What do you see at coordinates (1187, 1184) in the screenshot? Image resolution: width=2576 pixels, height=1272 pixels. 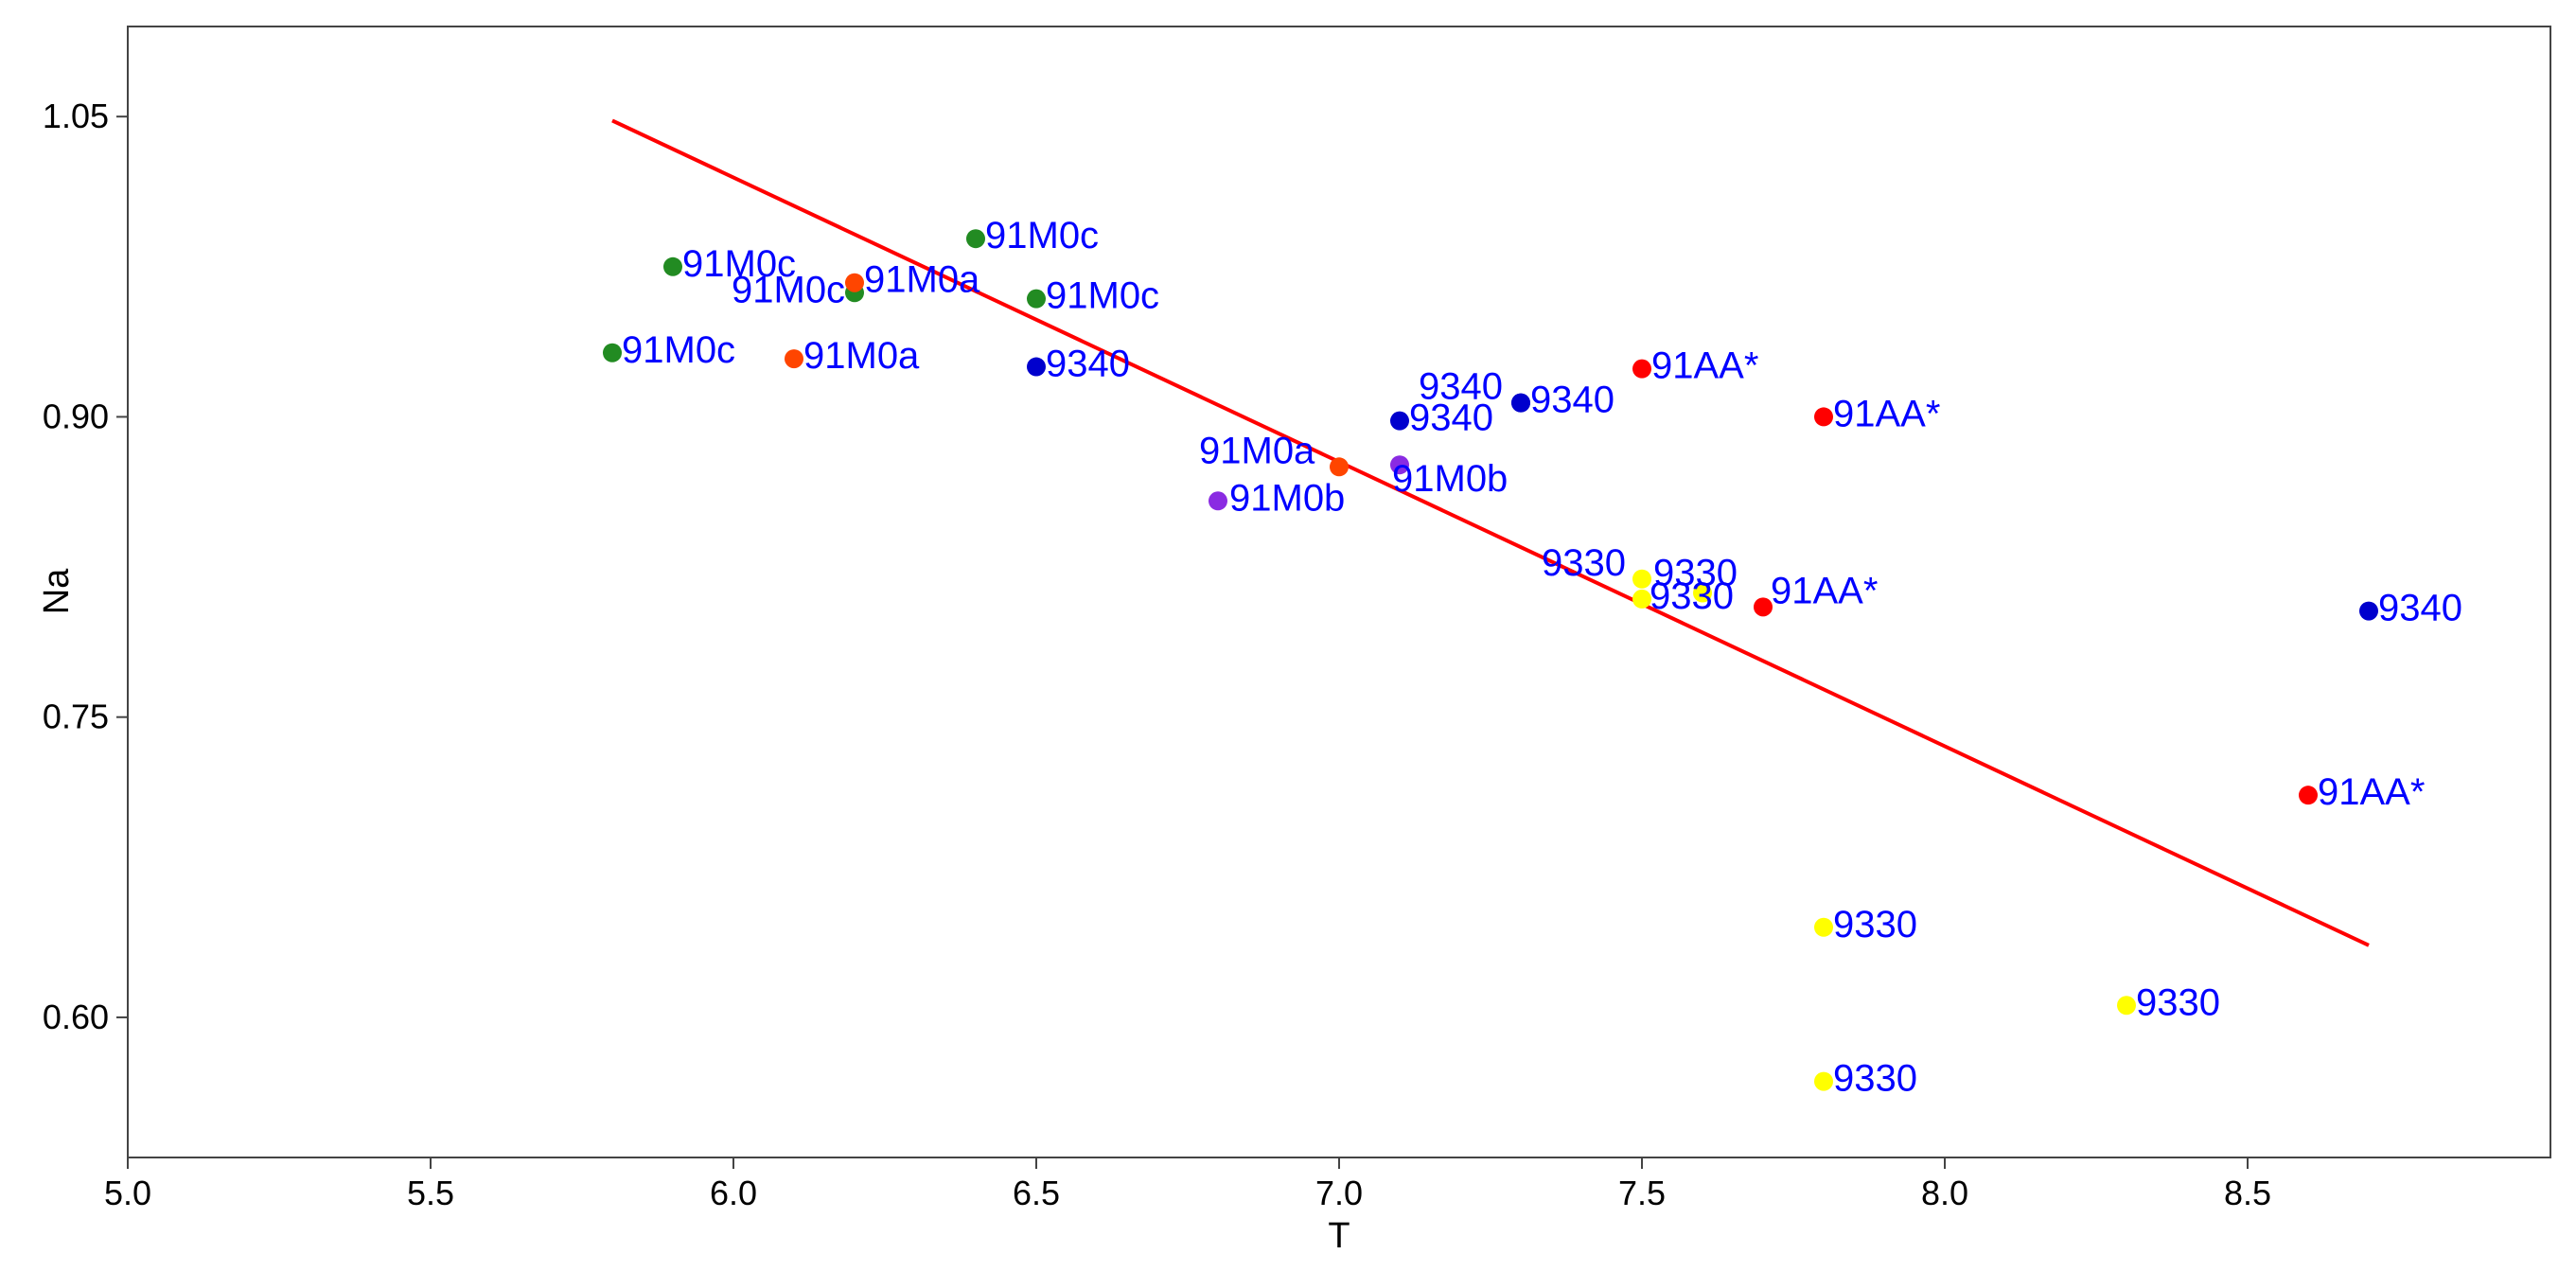 I see `x-axis: 5.0 5.5 6.0 6.5 7.0 7.5 8.0 8.5` at bounding box center [1187, 1184].